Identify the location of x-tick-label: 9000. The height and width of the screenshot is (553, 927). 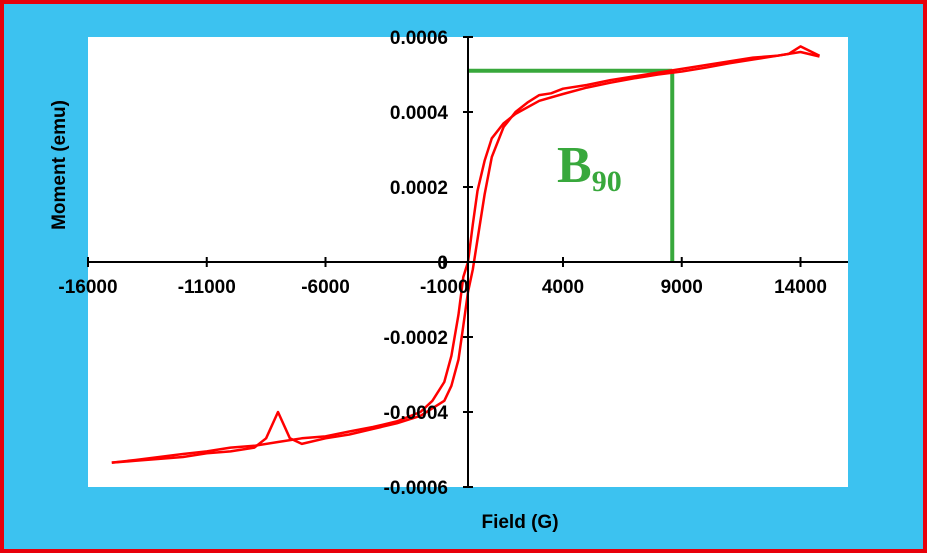
(682, 287).